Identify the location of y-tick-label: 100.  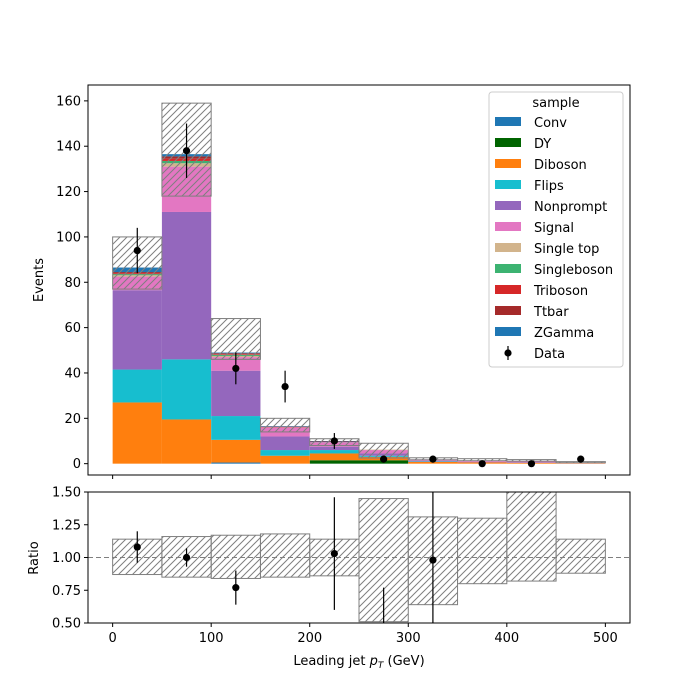
(68, 237).